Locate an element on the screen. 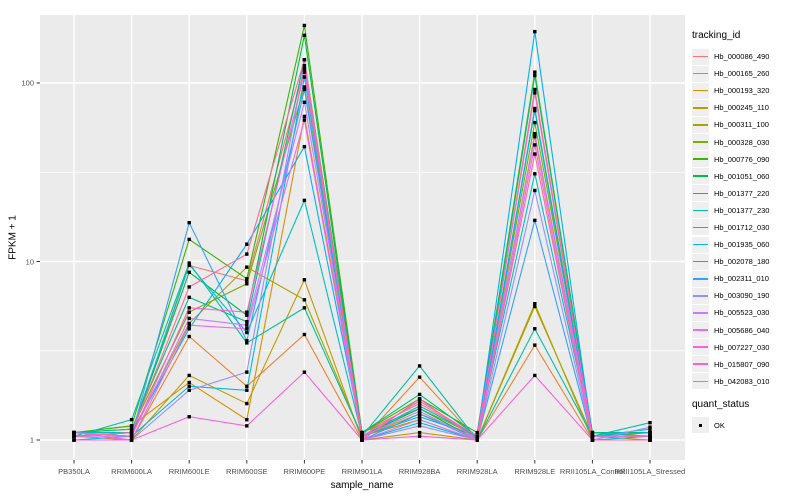 Image resolution: width=800 pixels, height=500 pixels. x-tick-label: RRIM600LE is located at coordinates (189, 471).